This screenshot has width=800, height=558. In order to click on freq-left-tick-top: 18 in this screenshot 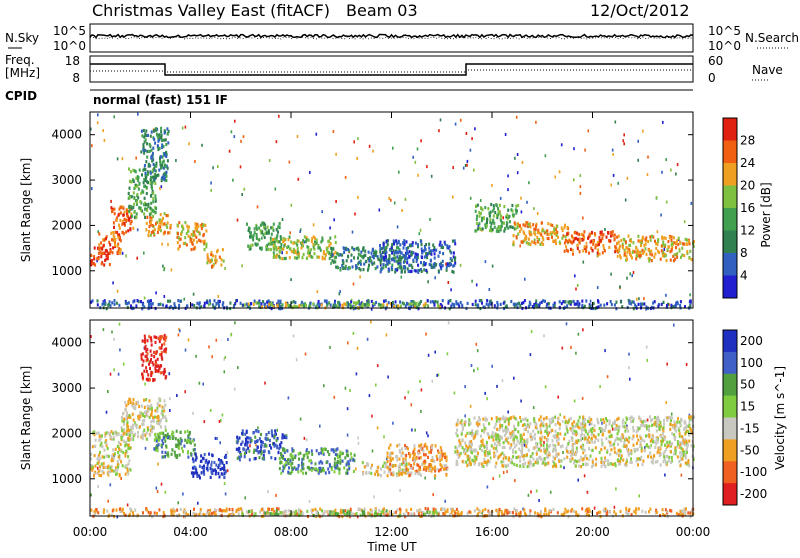, I will do `click(72, 61)`.